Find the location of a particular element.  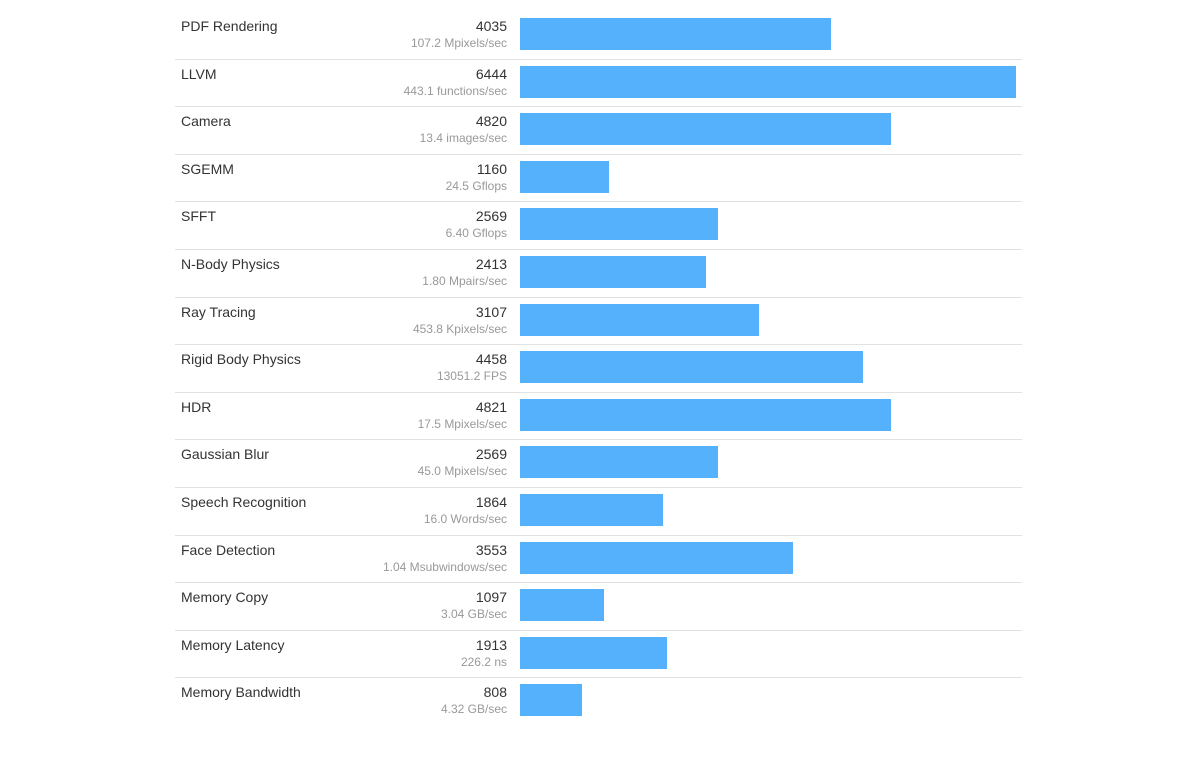

benchmark-row: SFFT 2569 6.40 Gflops is located at coordinates (598, 226).